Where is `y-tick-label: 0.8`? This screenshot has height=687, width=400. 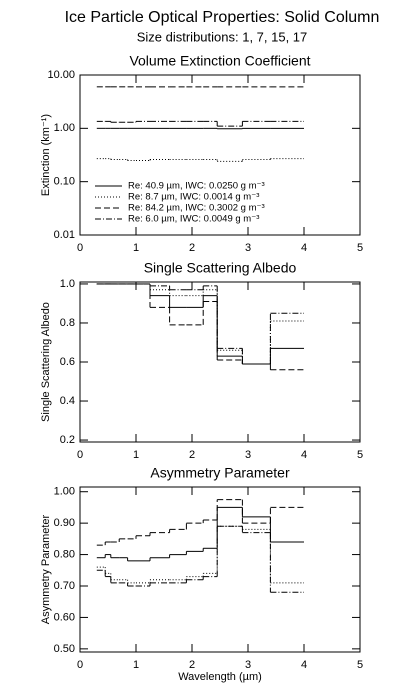
y-tick-label: 0.8 is located at coordinates (67, 323).